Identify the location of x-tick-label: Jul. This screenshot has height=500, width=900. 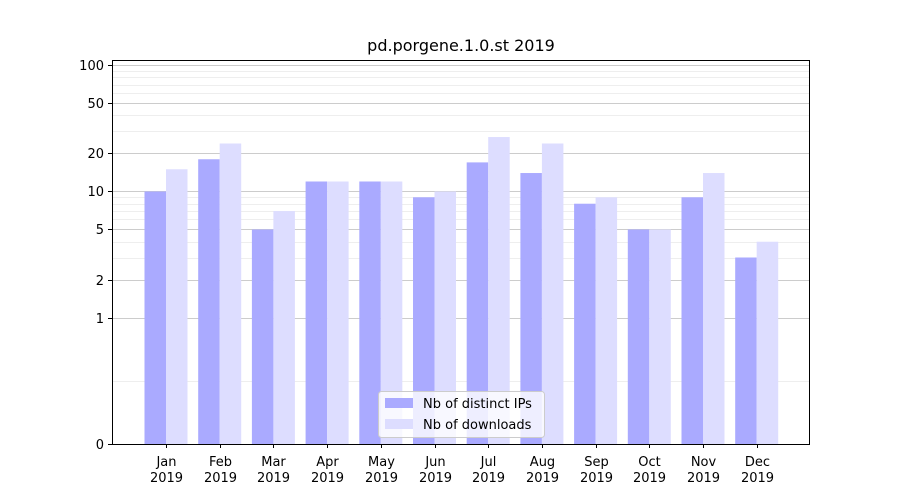
(488, 462).